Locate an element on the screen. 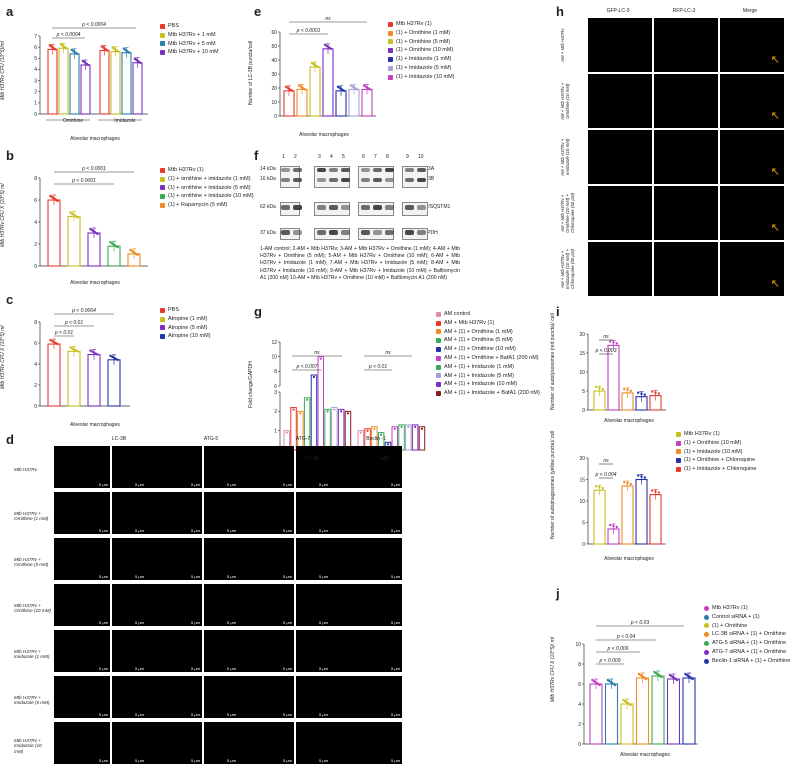  legend-label: (1) + ornithine + imidazole (1 mM) is located at coordinates (209, 178).